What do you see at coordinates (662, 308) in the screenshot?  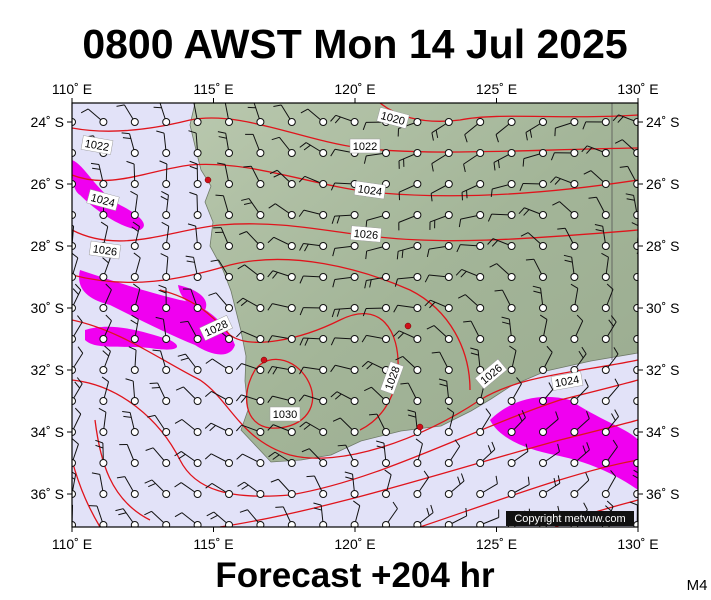 I see `lat-label: 30˚ S` at bounding box center [662, 308].